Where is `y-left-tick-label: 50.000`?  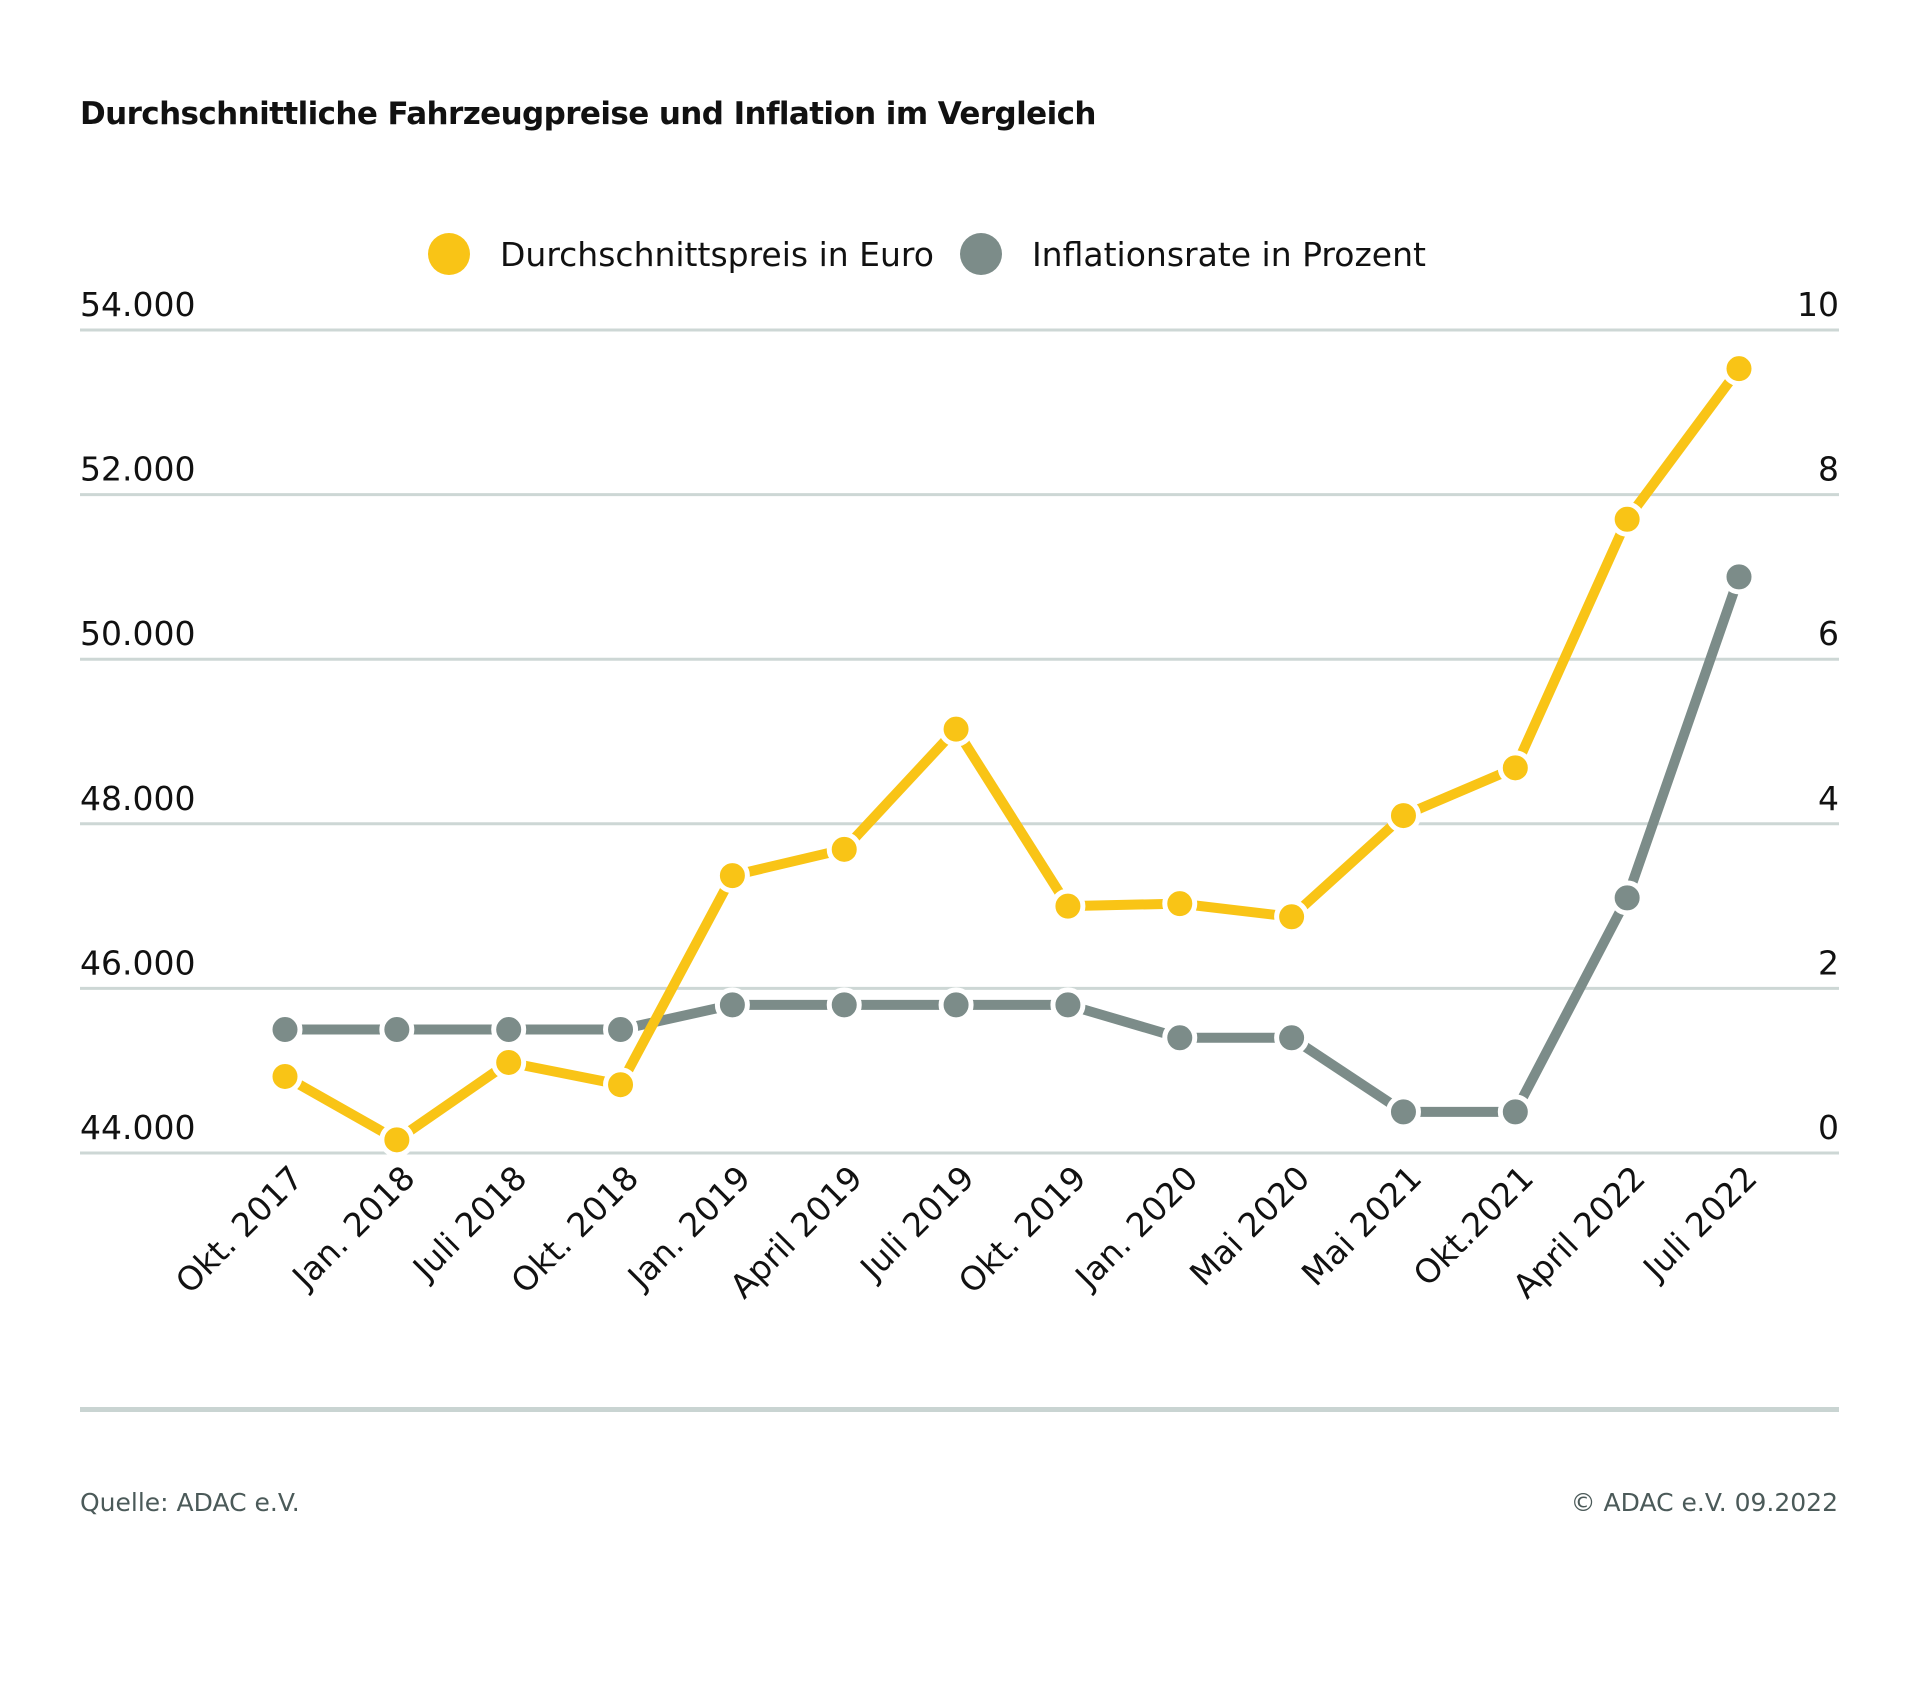
y-left-tick-label: 50.000 is located at coordinates (137, 633).